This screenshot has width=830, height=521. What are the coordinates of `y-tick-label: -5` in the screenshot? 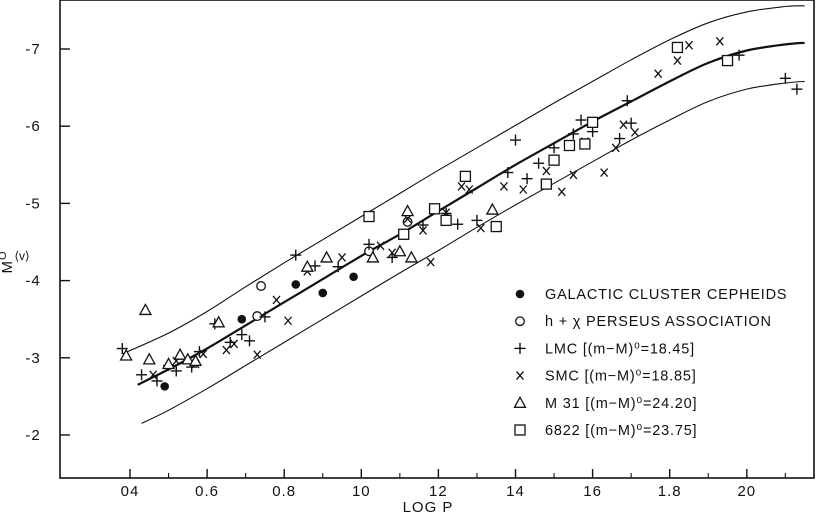 It's located at (32, 203).